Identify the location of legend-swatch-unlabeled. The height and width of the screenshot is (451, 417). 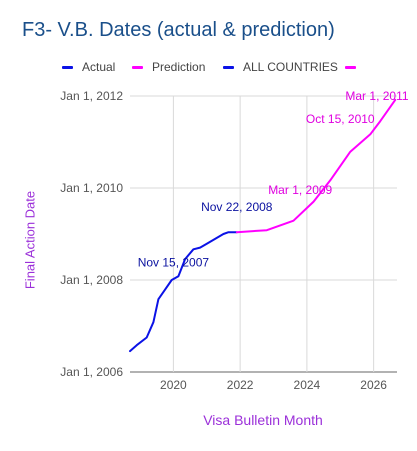
(350, 67).